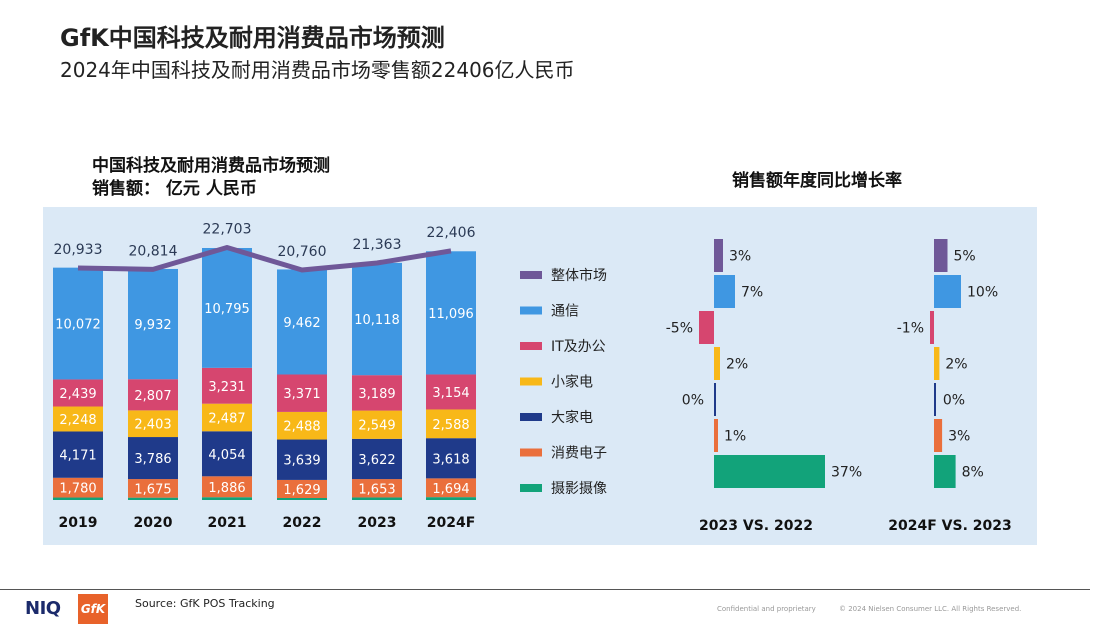 This screenshot has width=1117, height=633. I want to click on bar-value-label: 2,807, so click(152, 396).